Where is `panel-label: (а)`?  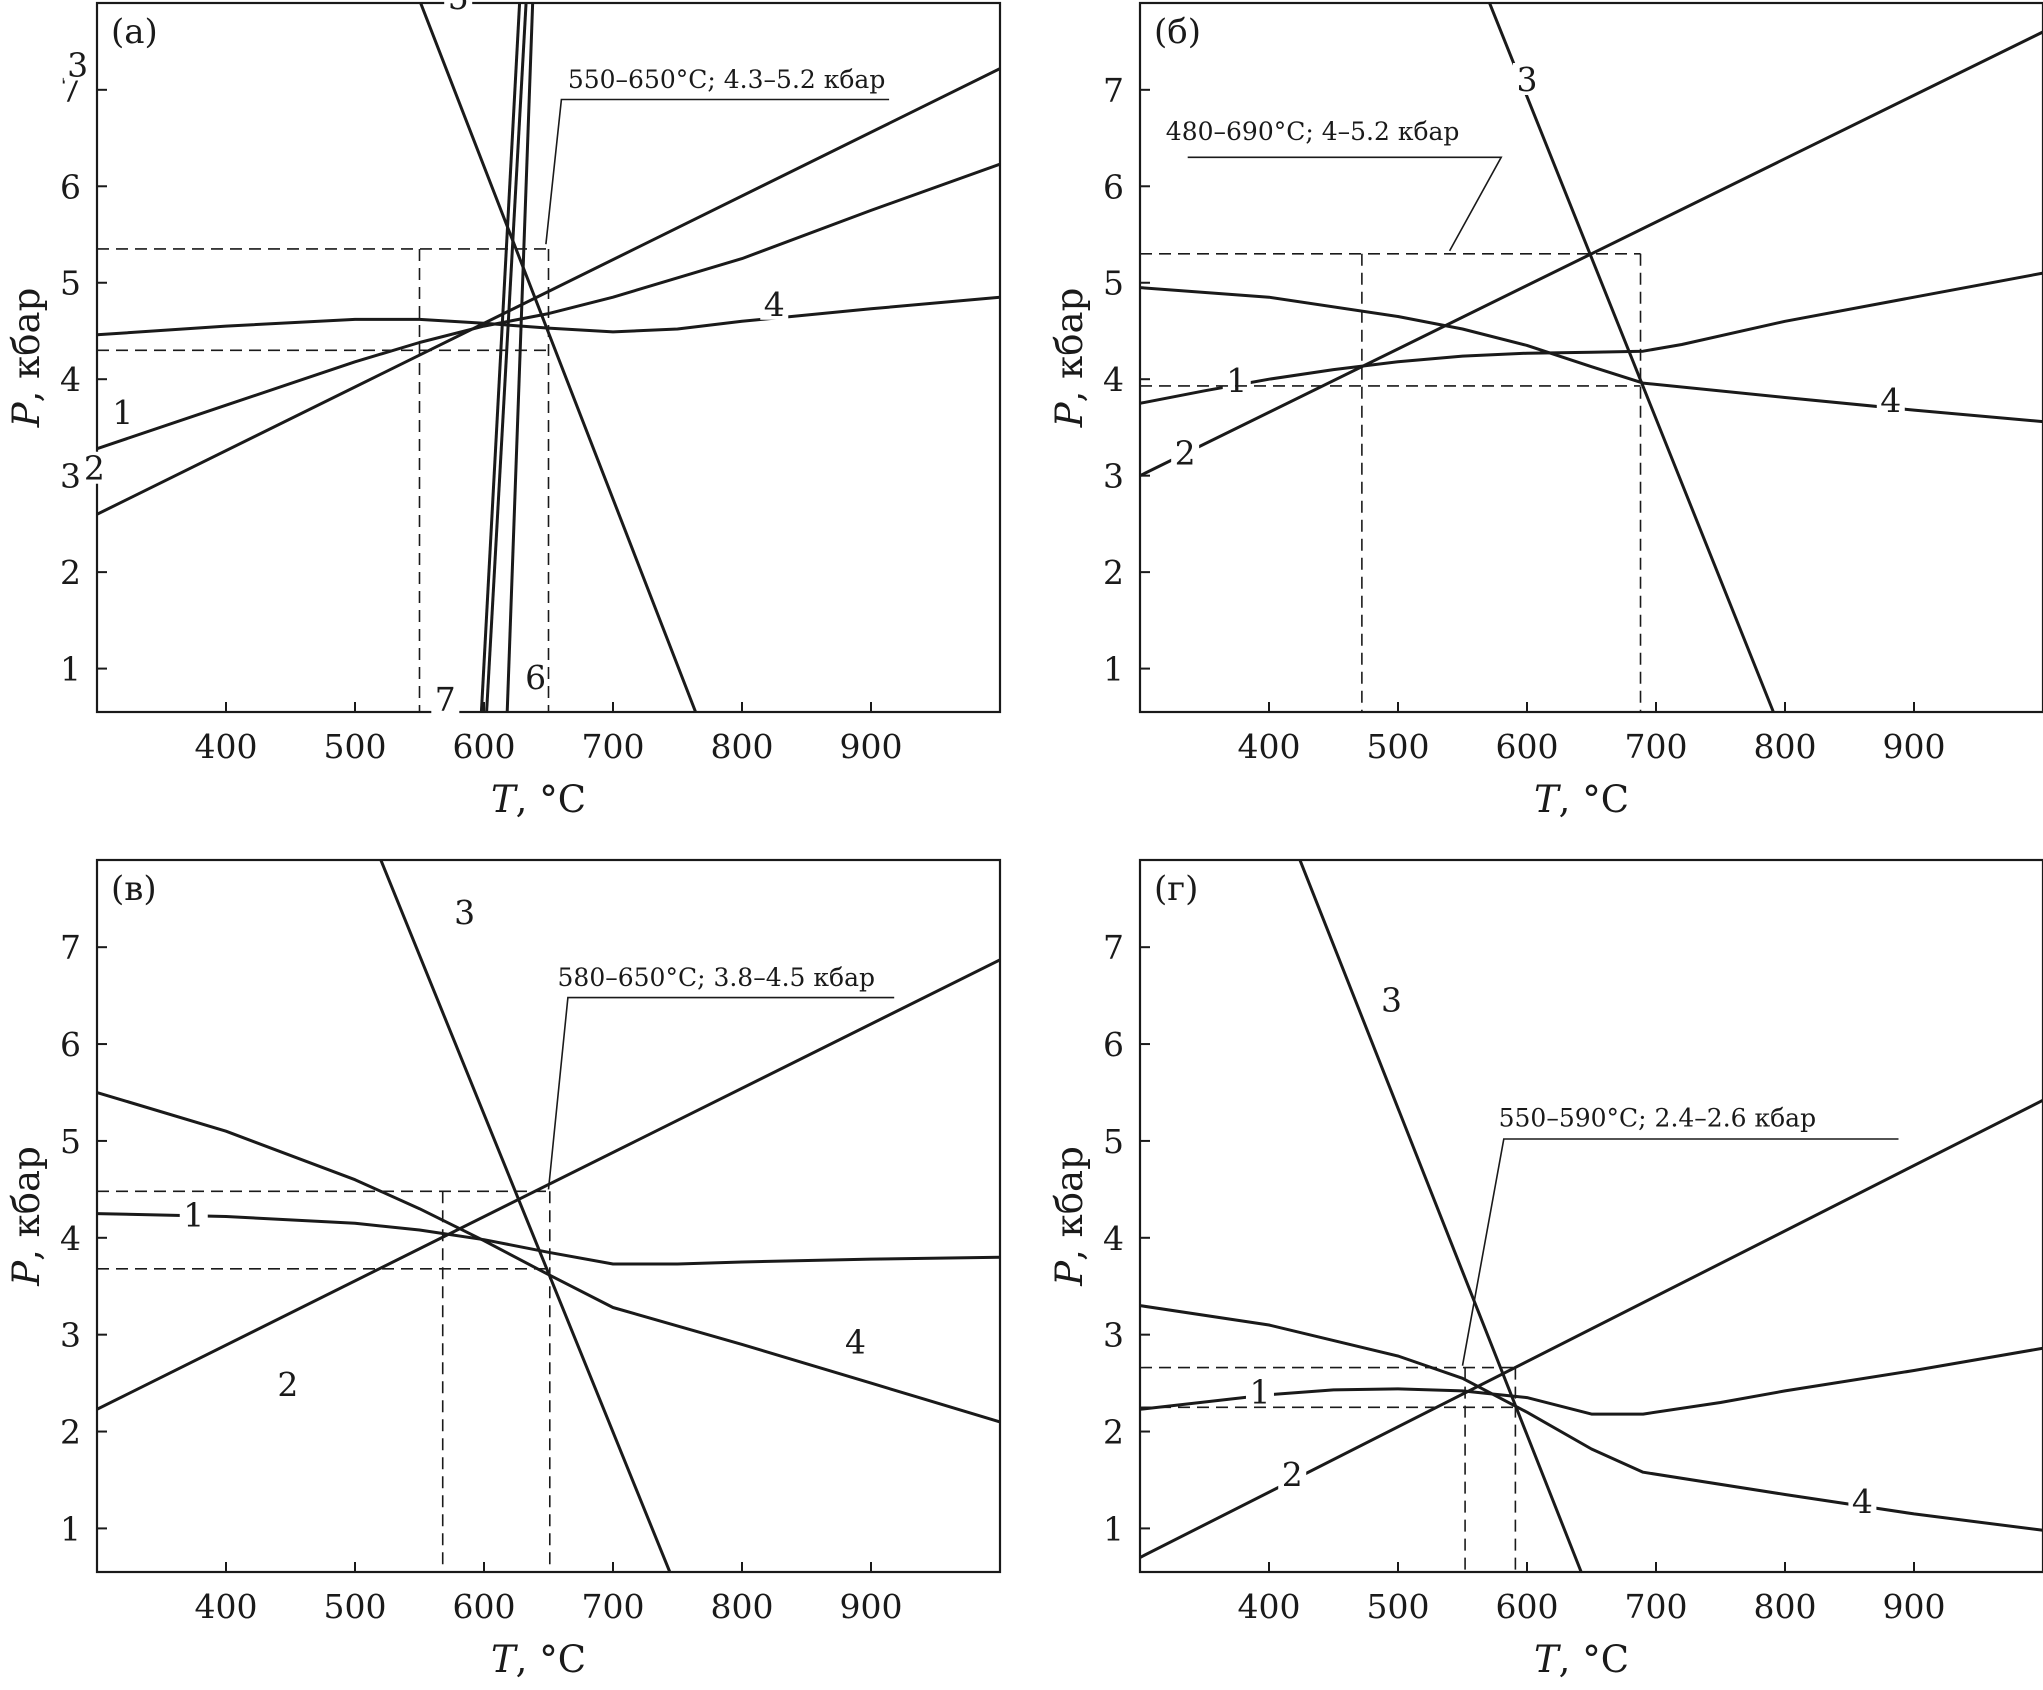
panel-label: (а) is located at coordinates (134, 32).